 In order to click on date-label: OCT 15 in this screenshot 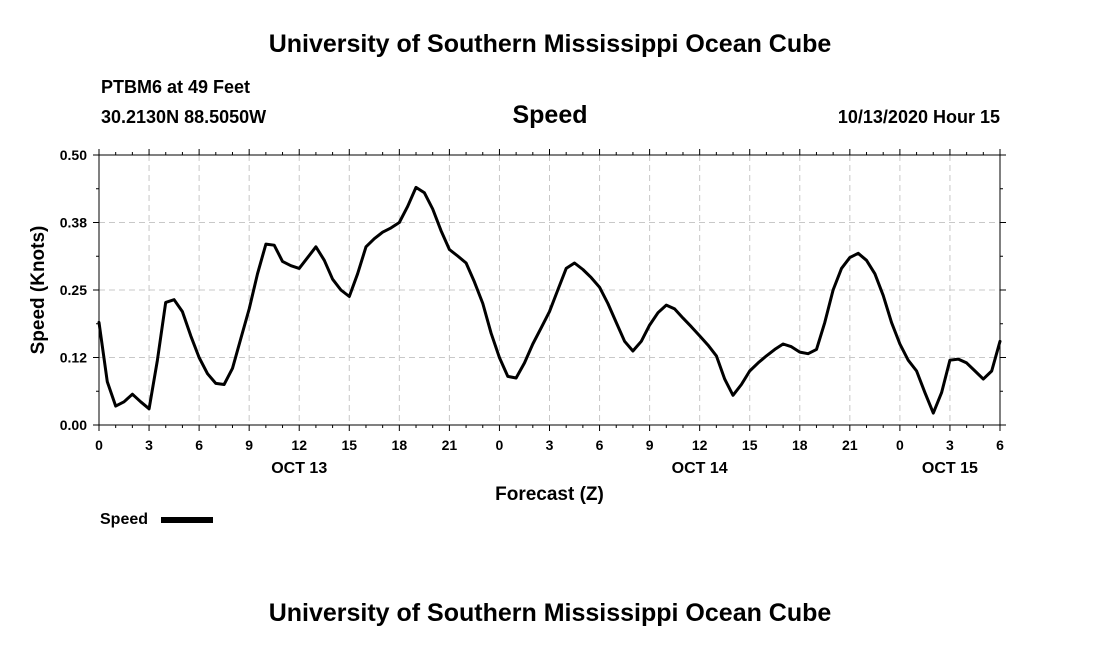, I will do `click(950, 468)`.